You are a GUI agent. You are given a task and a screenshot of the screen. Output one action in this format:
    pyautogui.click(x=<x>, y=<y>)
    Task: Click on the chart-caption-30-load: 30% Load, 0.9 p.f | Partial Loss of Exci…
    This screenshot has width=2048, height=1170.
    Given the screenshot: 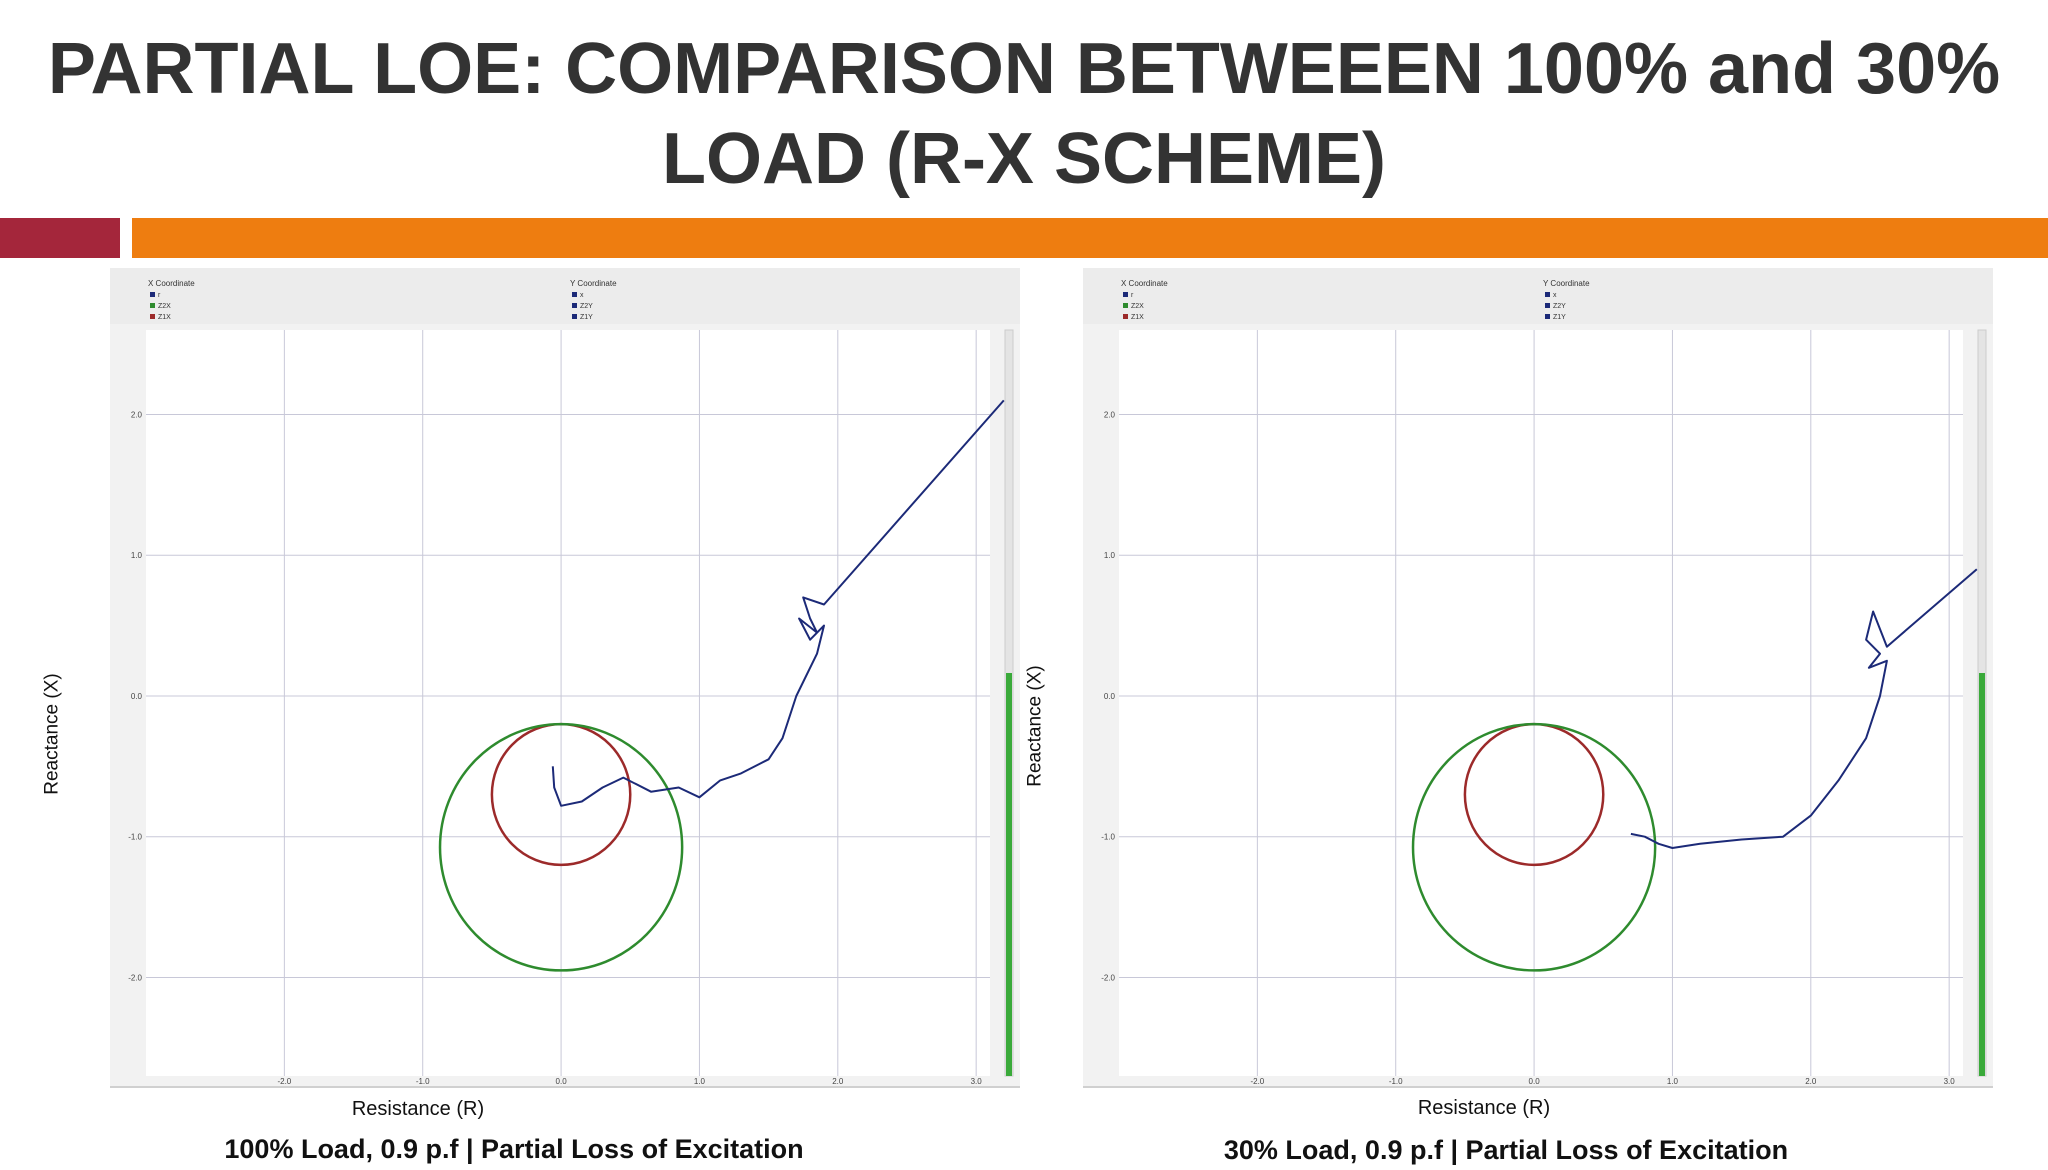 What is the action you would take?
    pyautogui.click(x=1506, y=1150)
    